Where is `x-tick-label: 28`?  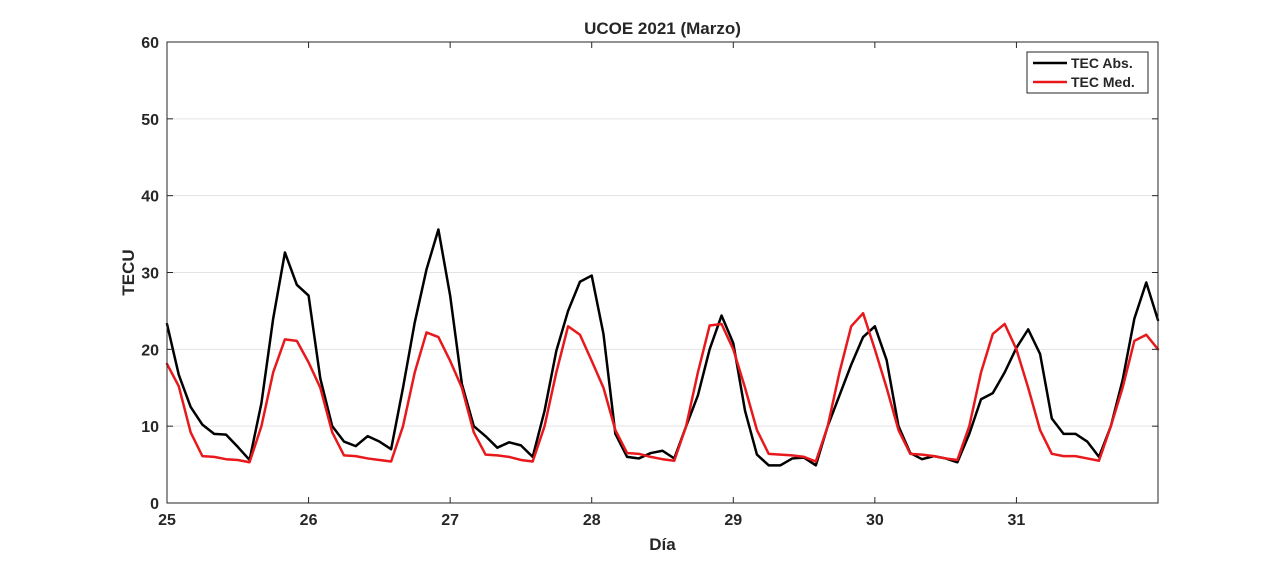
x-tick-label: 28 is located at coordinates (592, 520).